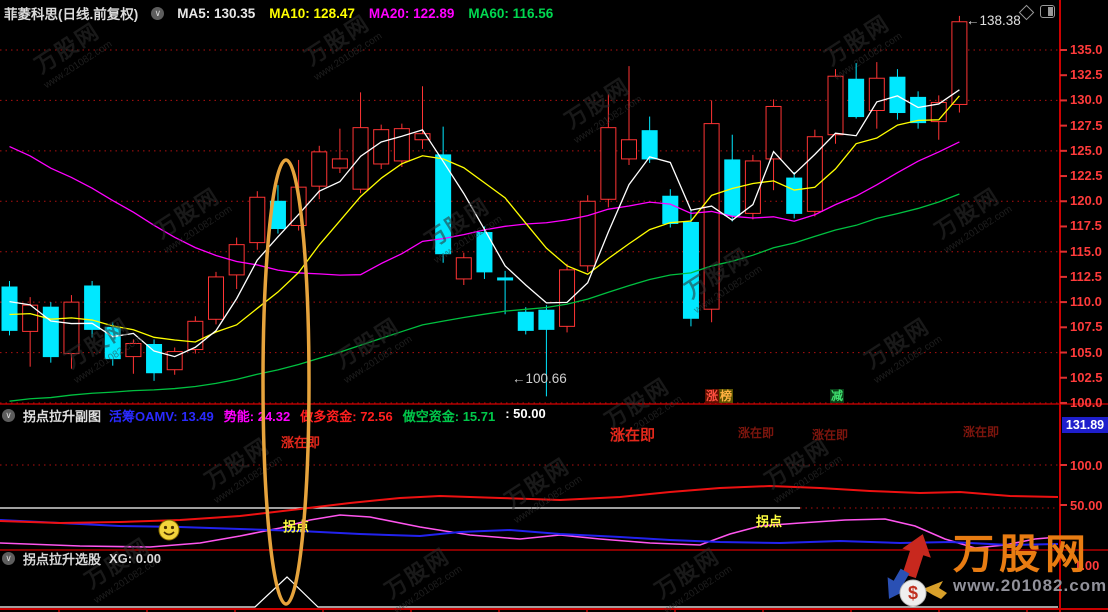  I want to click on indicator-value: : 50.00, so click(525, 413).